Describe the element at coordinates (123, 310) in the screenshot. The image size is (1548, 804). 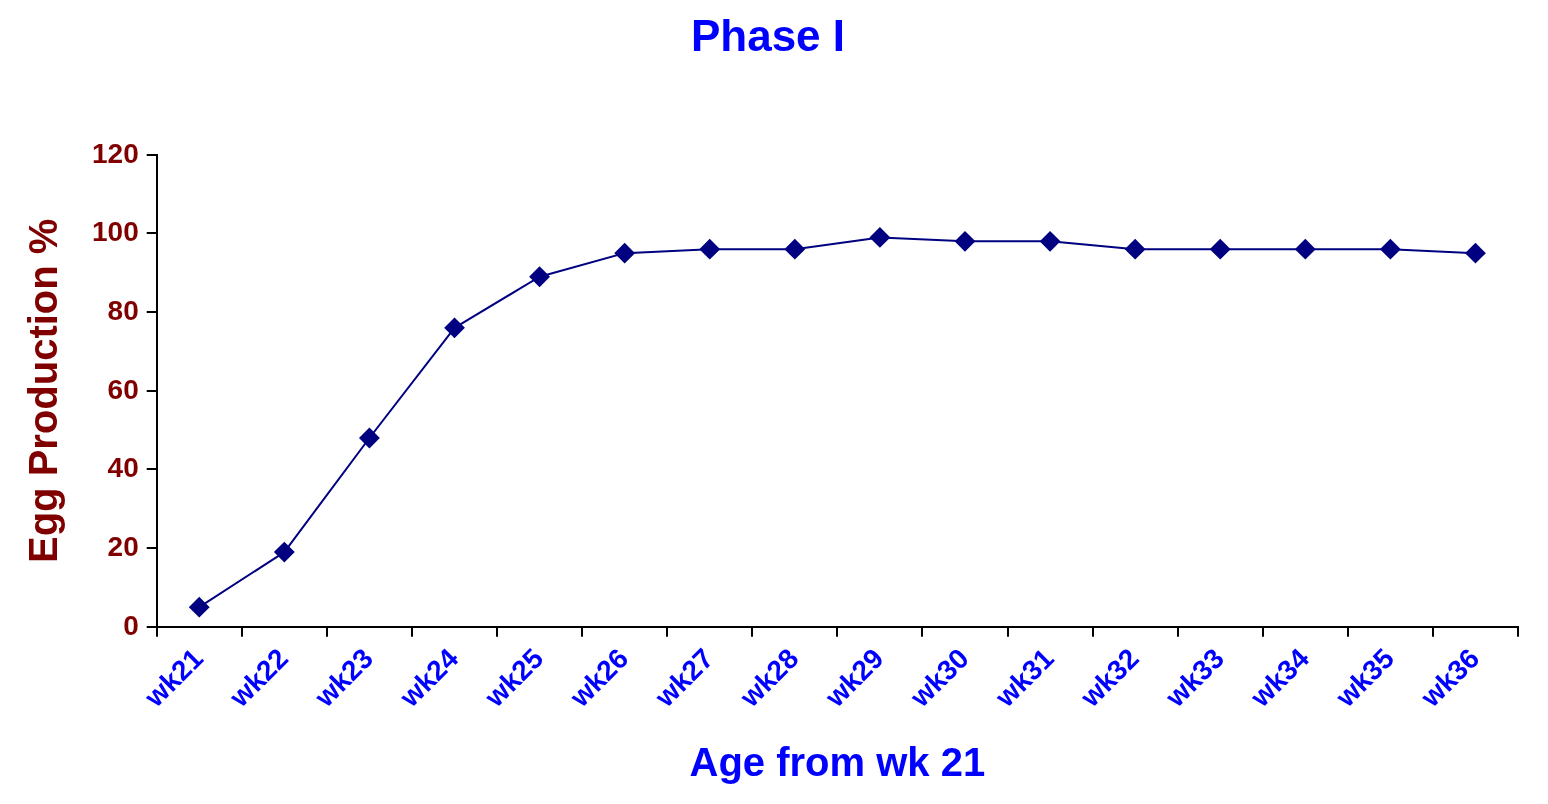
I see `y-tick-label: 80` at that location.